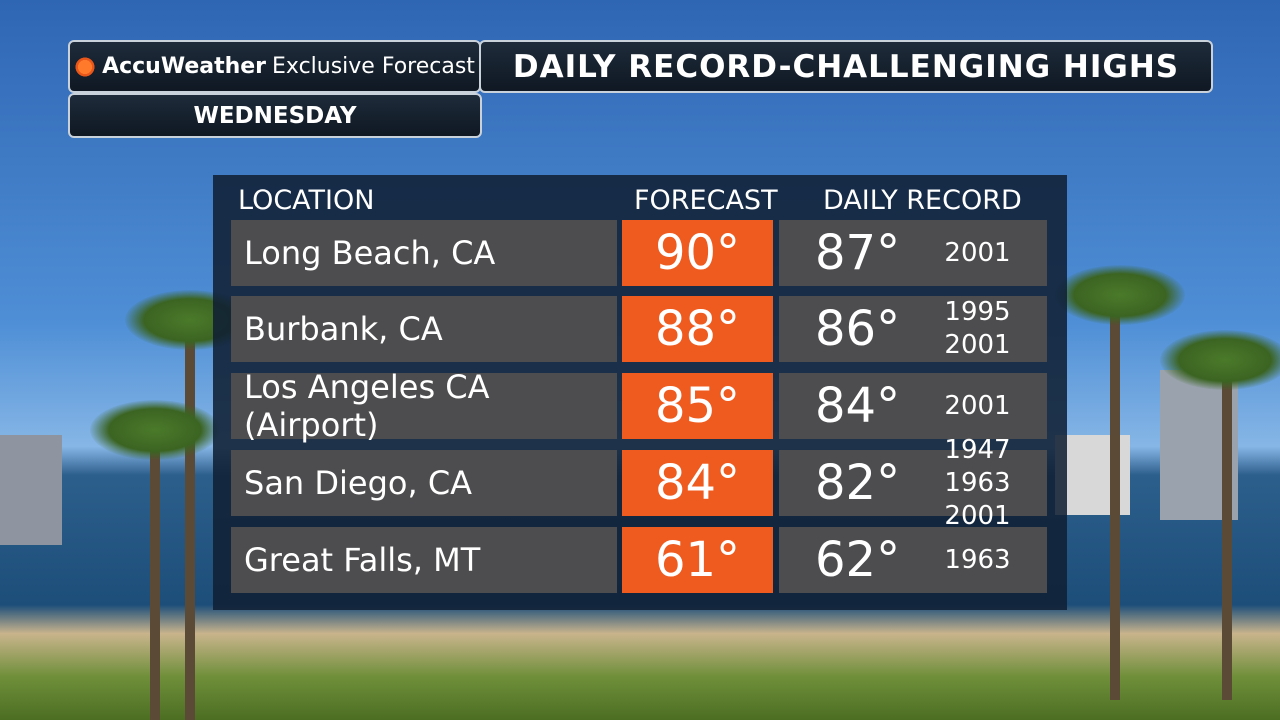 This screenshot has height=720, width=1280. What do you see at coordinates (697, 329) in the screenshot?
I see `forecast: 88°` at bounding box center [697, 329].